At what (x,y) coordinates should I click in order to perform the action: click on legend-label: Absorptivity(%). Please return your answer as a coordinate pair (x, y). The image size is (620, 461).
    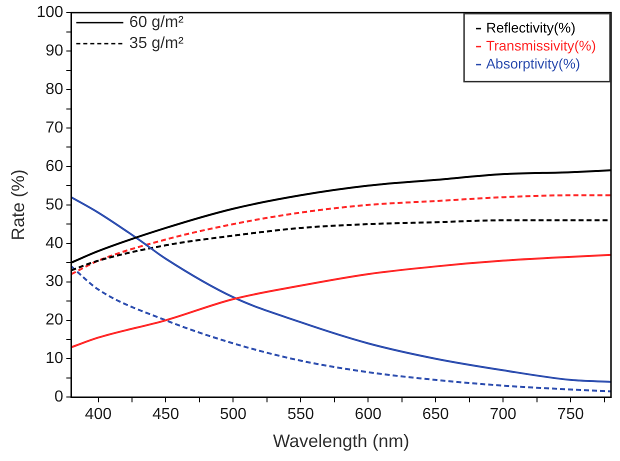
    Looking at the image, I should click on (533, 63).